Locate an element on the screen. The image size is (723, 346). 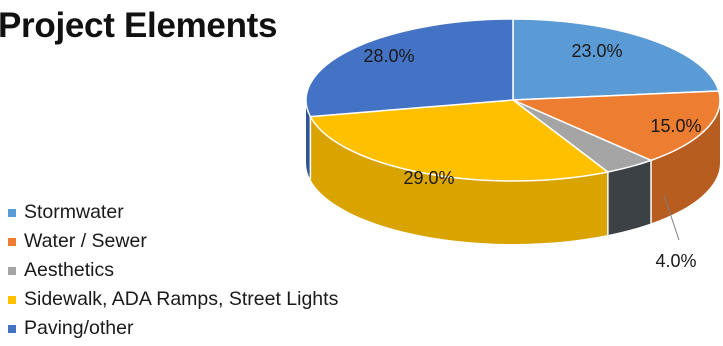
leader-line-aesthetics is located at coordinates (671, 217).